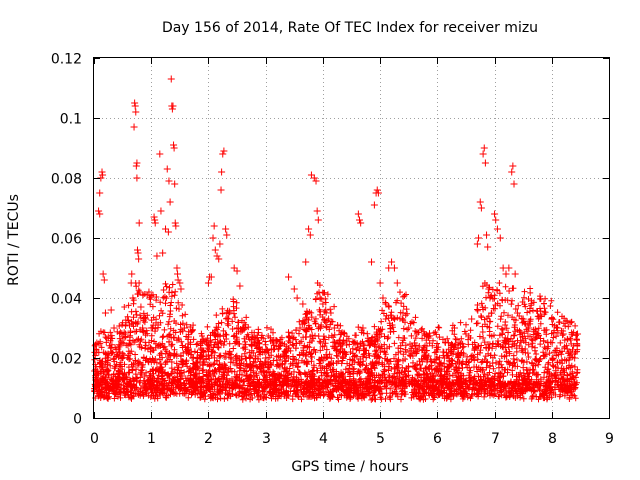  What do you see at coordinates (437, 439) in the screenshot?
I see `x-tick-label: 6` at bounding box center [437, 439].